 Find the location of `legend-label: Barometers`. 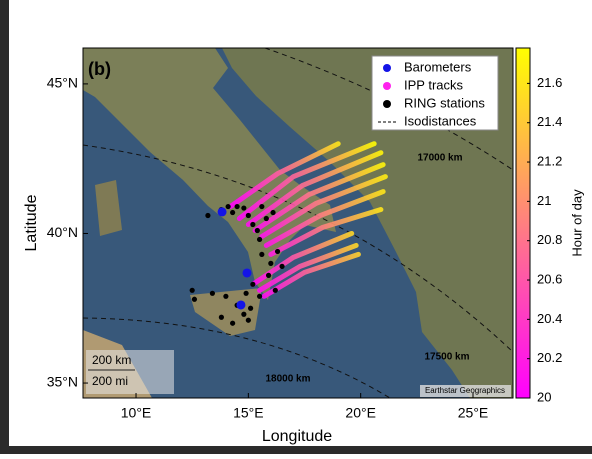

legend-label: Barometers is located at coordinates (438, 66).